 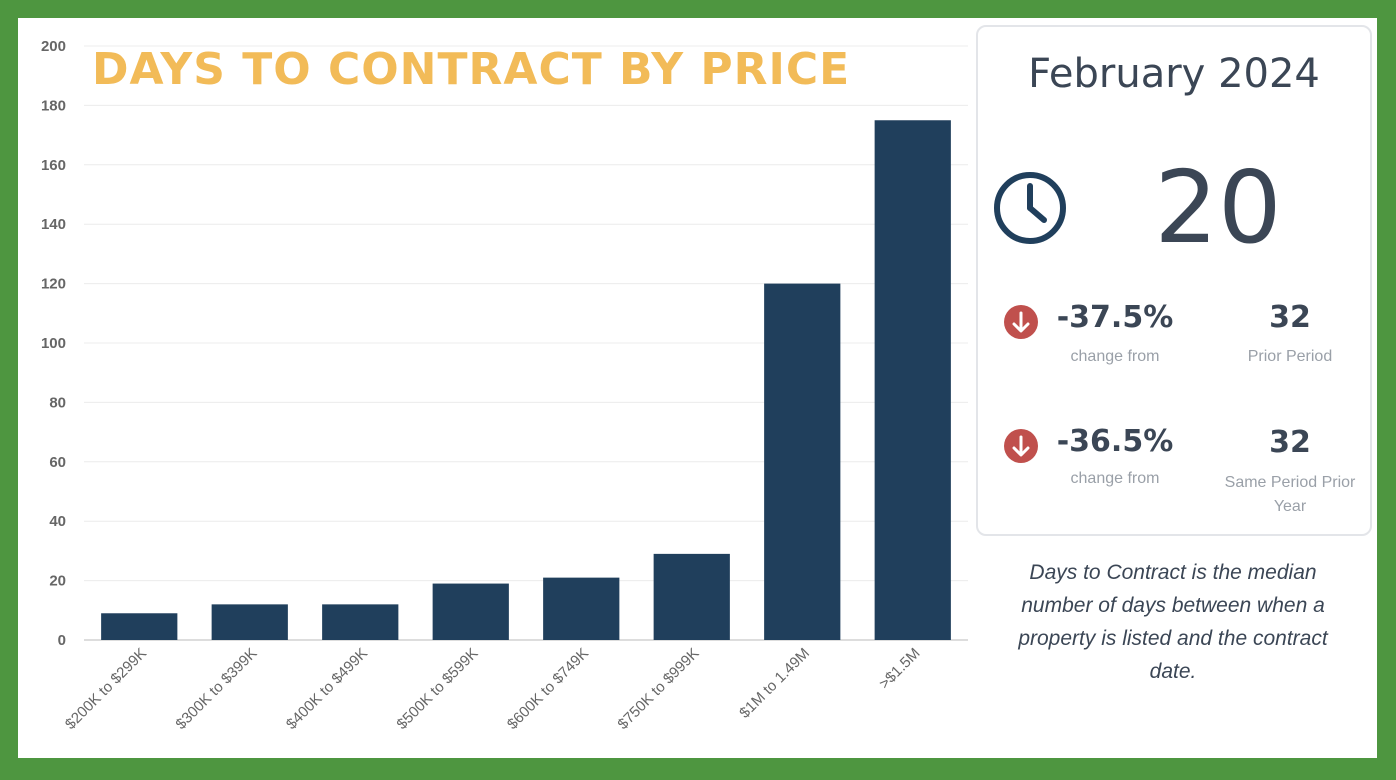 I want to click on days-value: 20, so click(x=1218, y=207).